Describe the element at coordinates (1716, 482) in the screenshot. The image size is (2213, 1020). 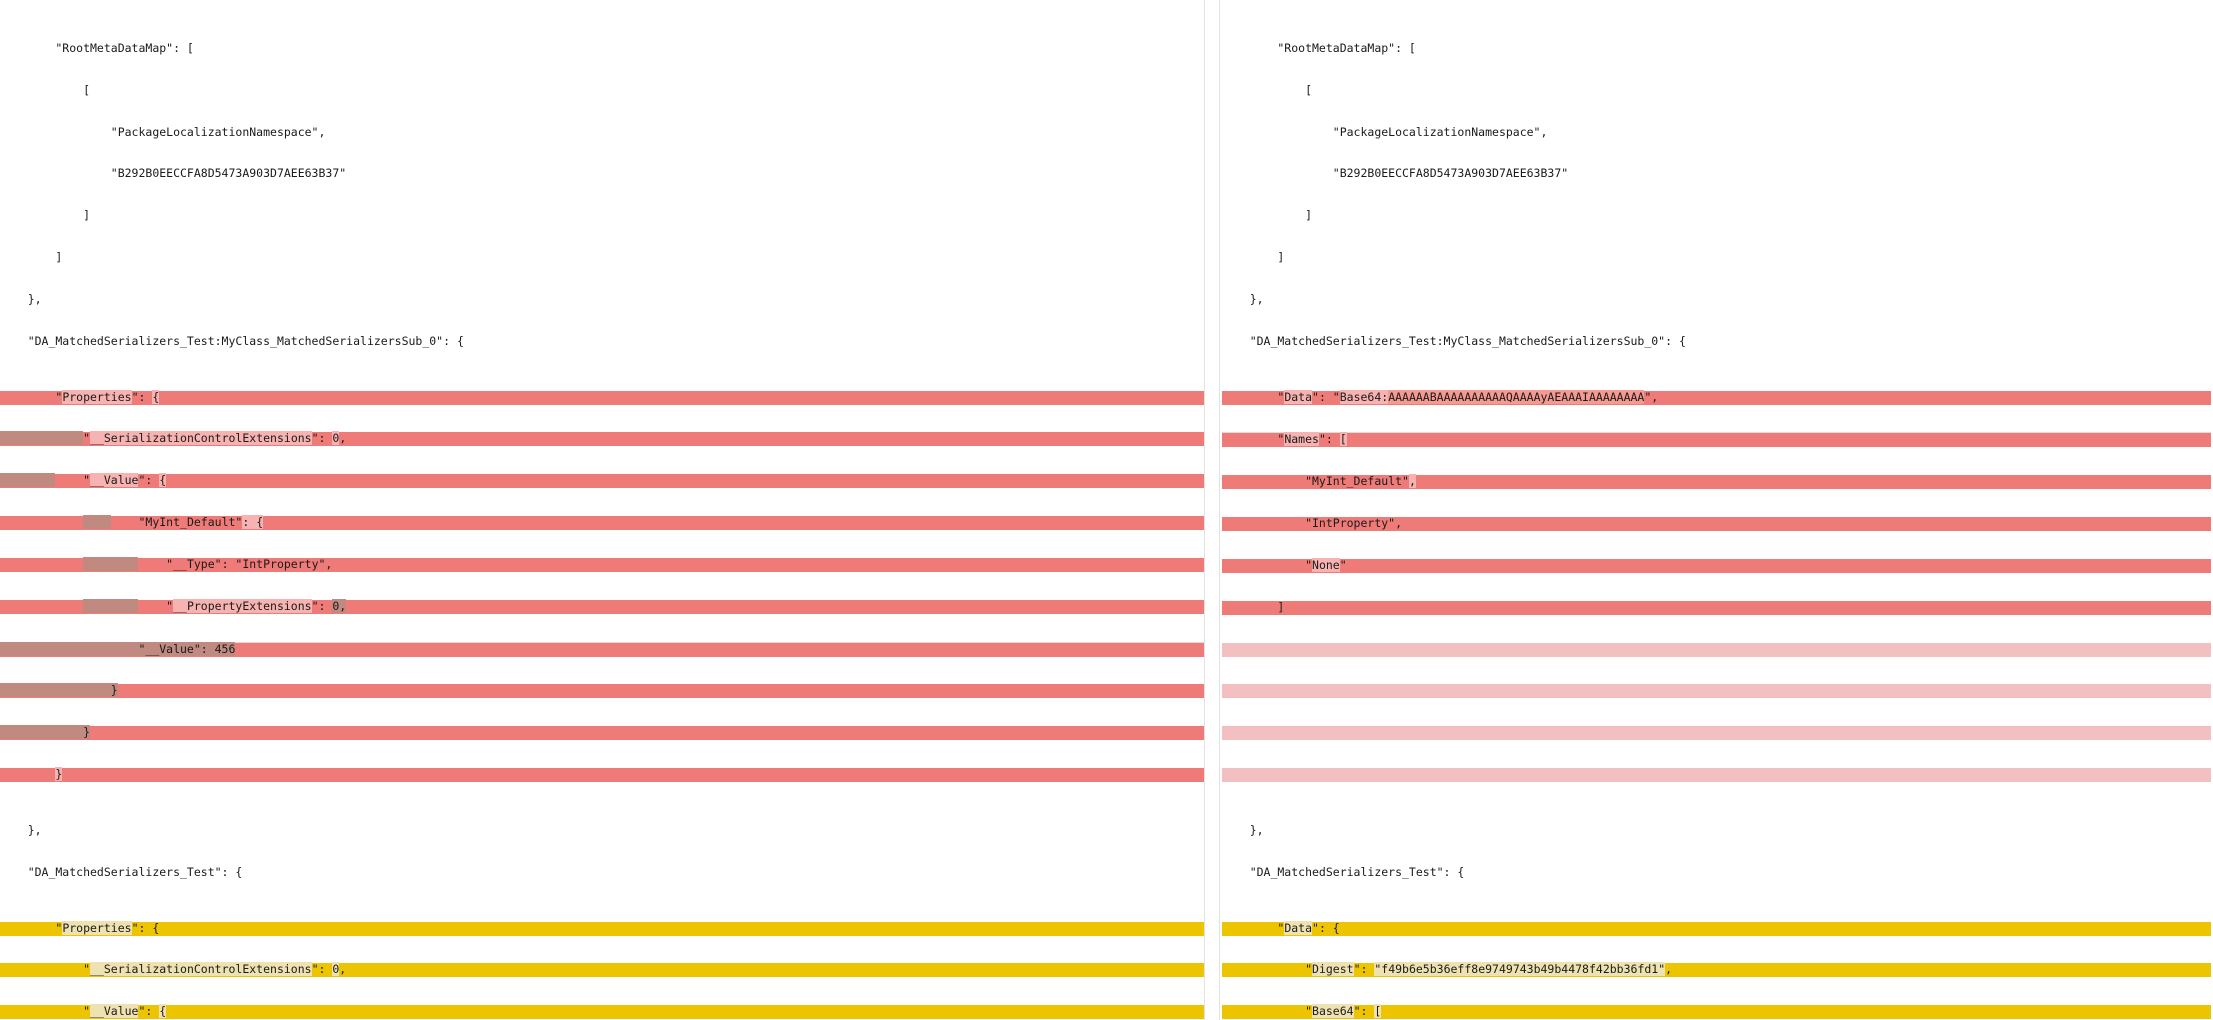
I see `code-line-added: "MyInt_Default",` at that location.